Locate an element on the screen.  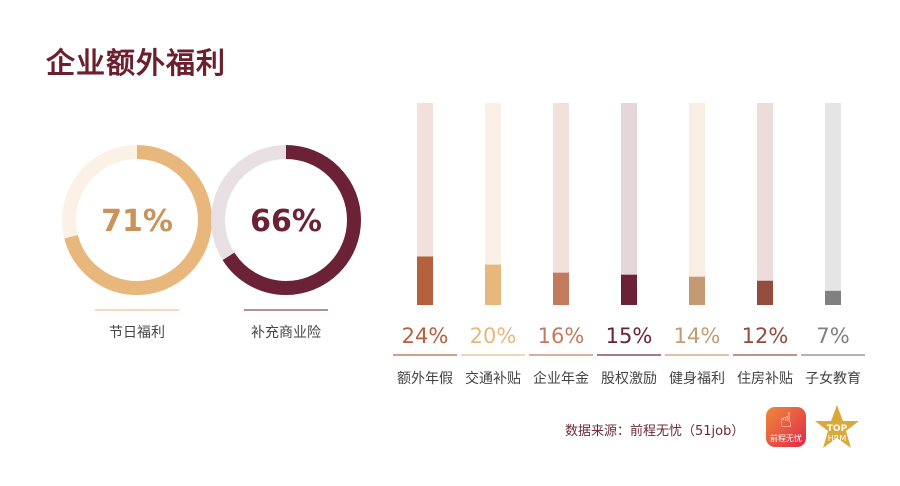
donut-value: 71% is located at coordinates (137, 221).